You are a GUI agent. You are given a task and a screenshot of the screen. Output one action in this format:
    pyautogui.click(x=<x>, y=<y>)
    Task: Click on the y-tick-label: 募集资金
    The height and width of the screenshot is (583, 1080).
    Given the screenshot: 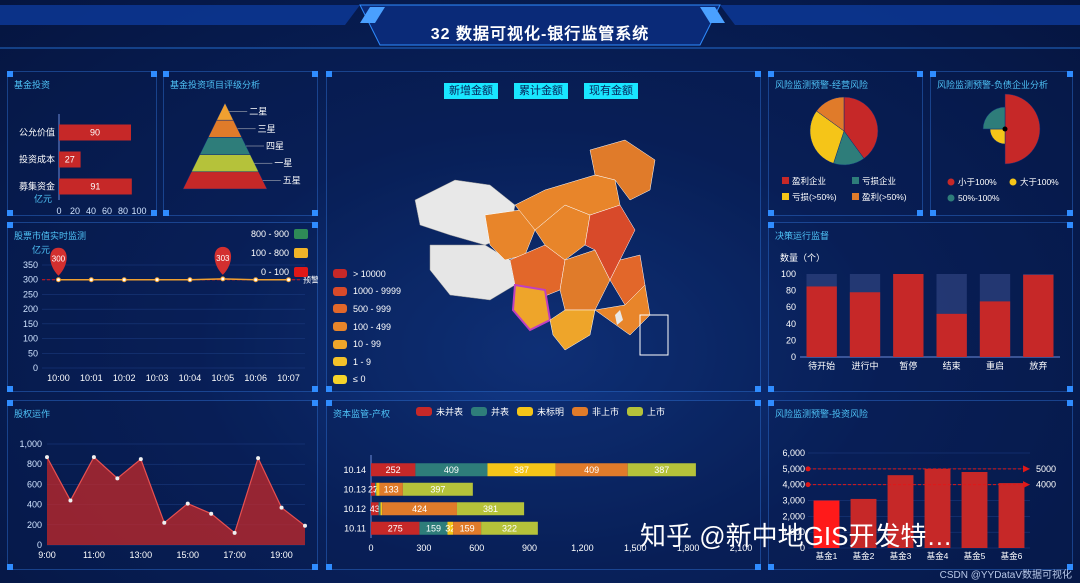 What is the action you would take?
    pyautogui.click(x=37, y=186)
    